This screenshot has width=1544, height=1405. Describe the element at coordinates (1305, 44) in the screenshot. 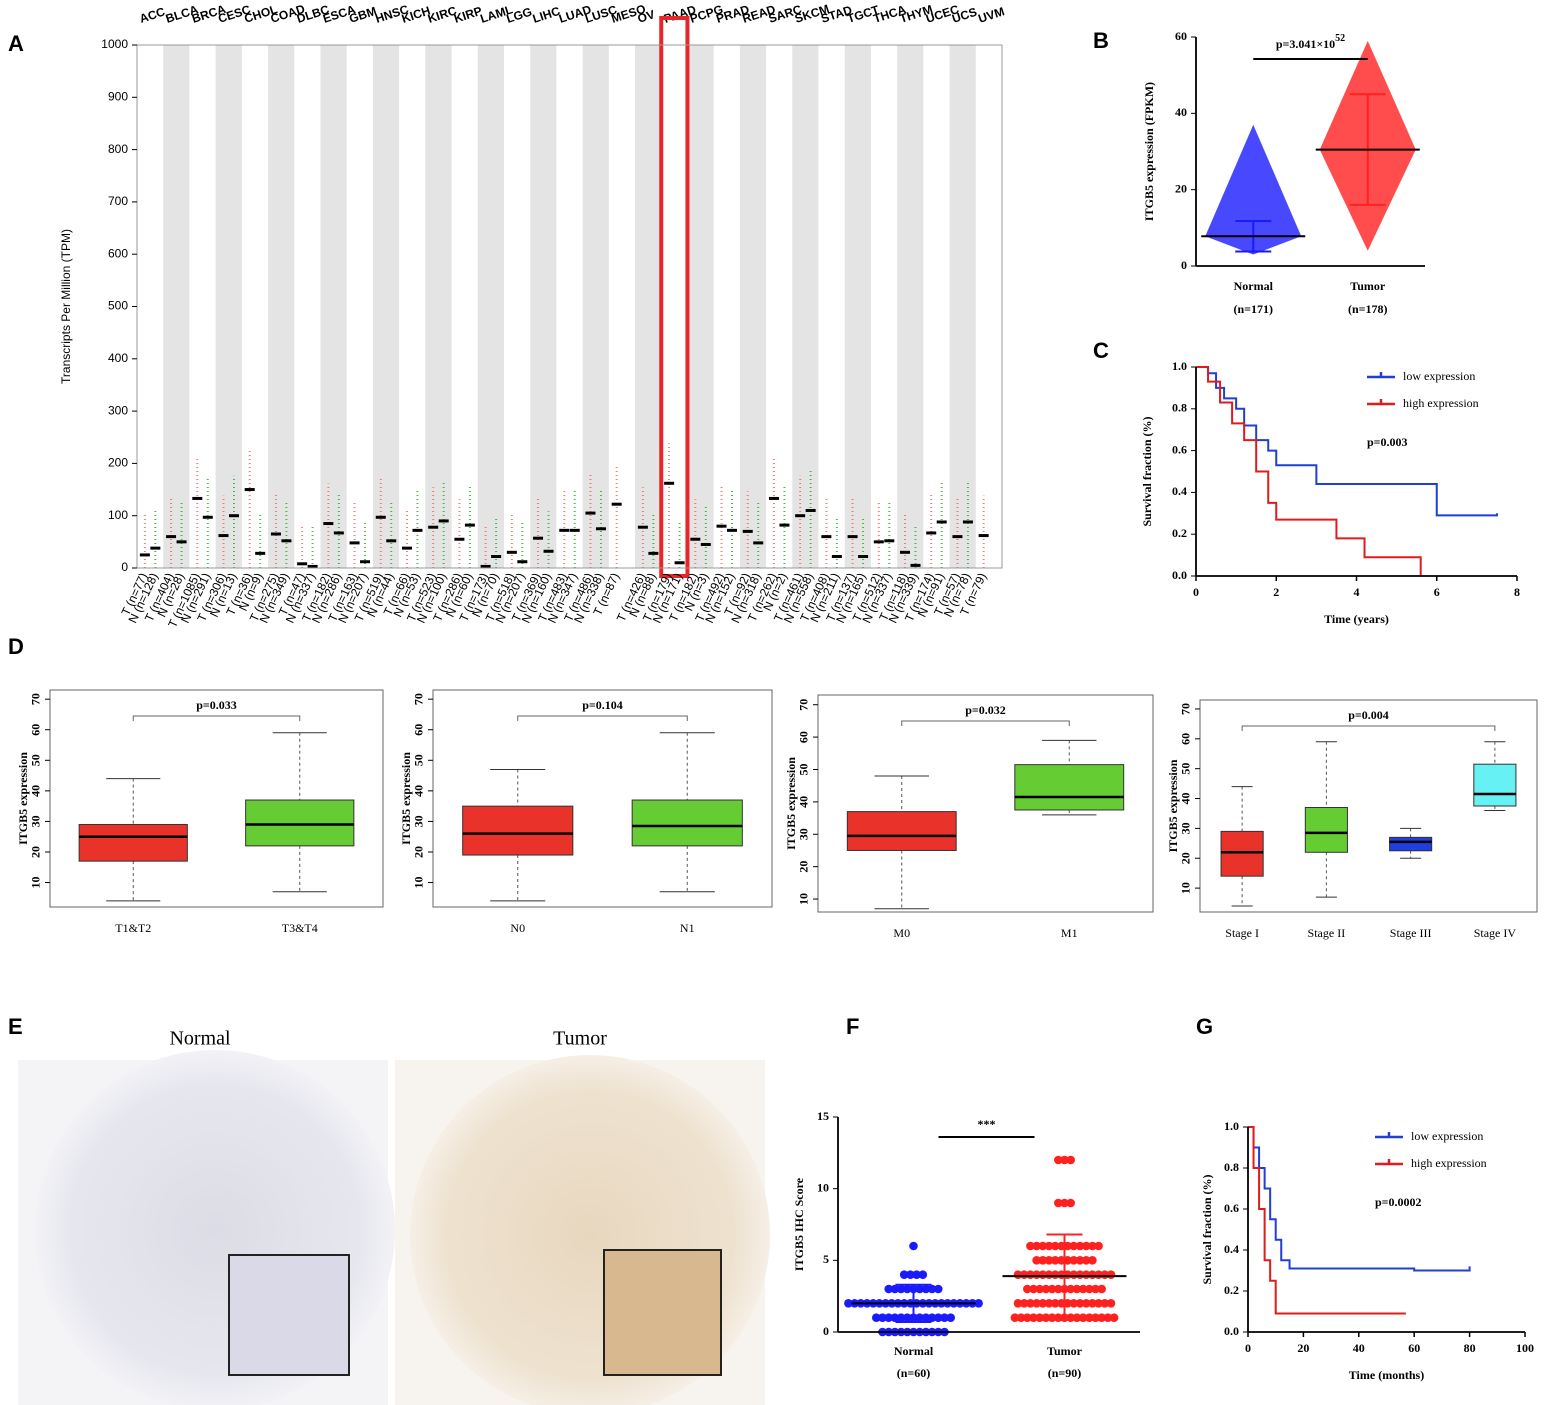

I see `p-value-text: p=3.041×10` at that location.